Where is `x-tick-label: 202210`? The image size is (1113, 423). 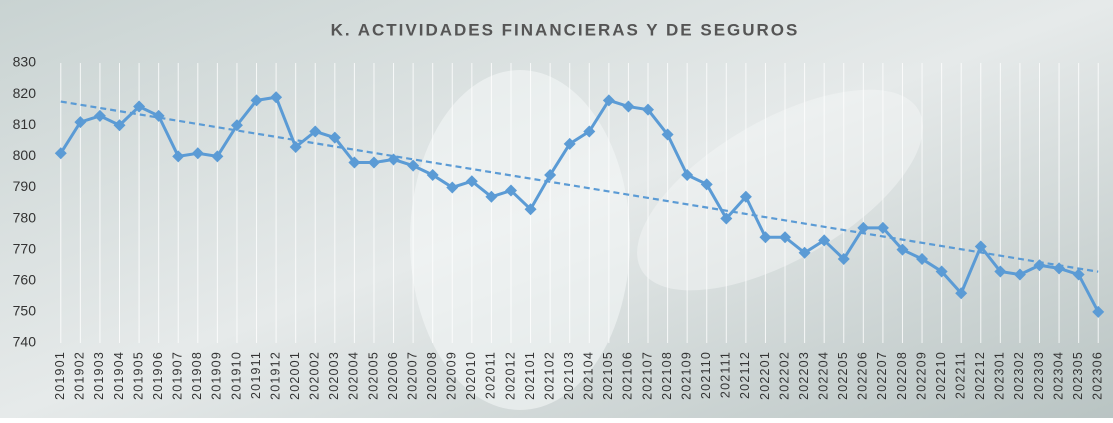 x-tick-label: 202210 is located at coordinates (941, 375).